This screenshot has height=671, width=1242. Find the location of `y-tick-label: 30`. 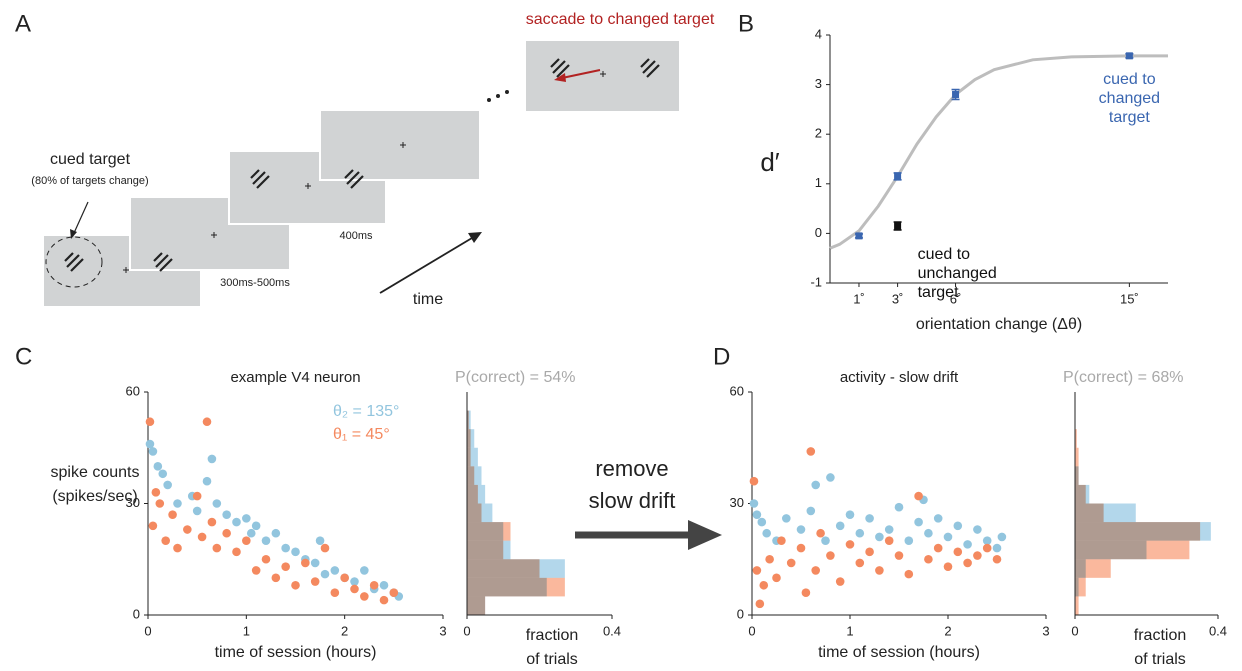

y-tick-label: 30 is located at coordinates (133, 502).